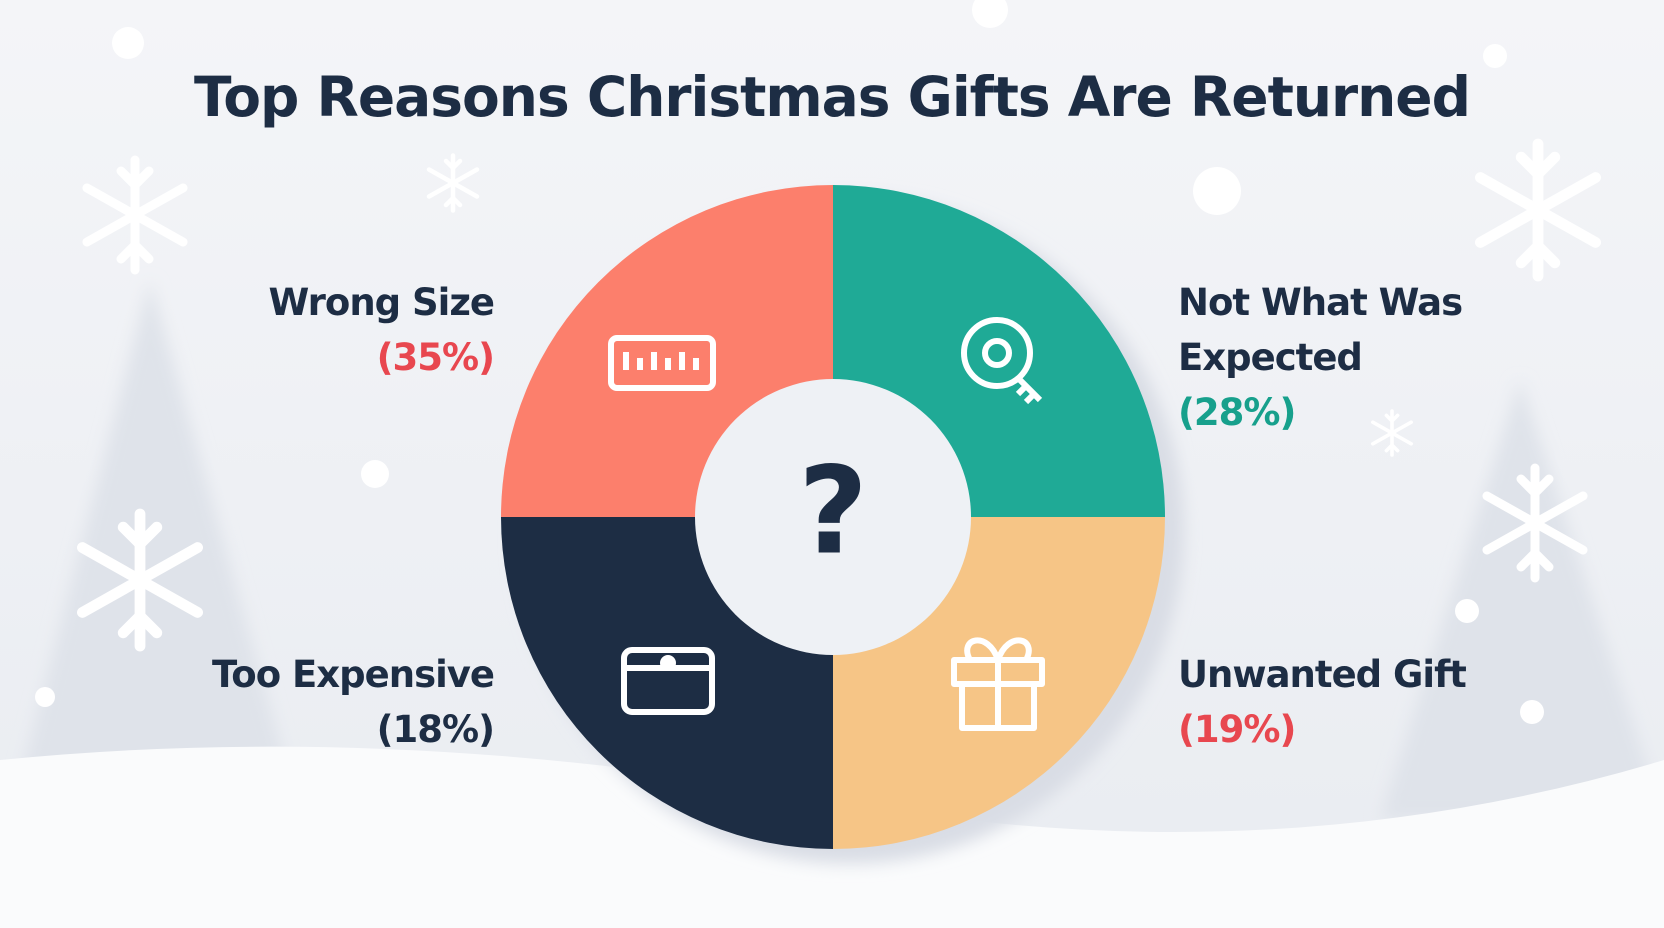 The height and width of the screenshot is (928, 1664). I want to click on label-wrong-size: Wrong Size (35%), so click(335, 330).